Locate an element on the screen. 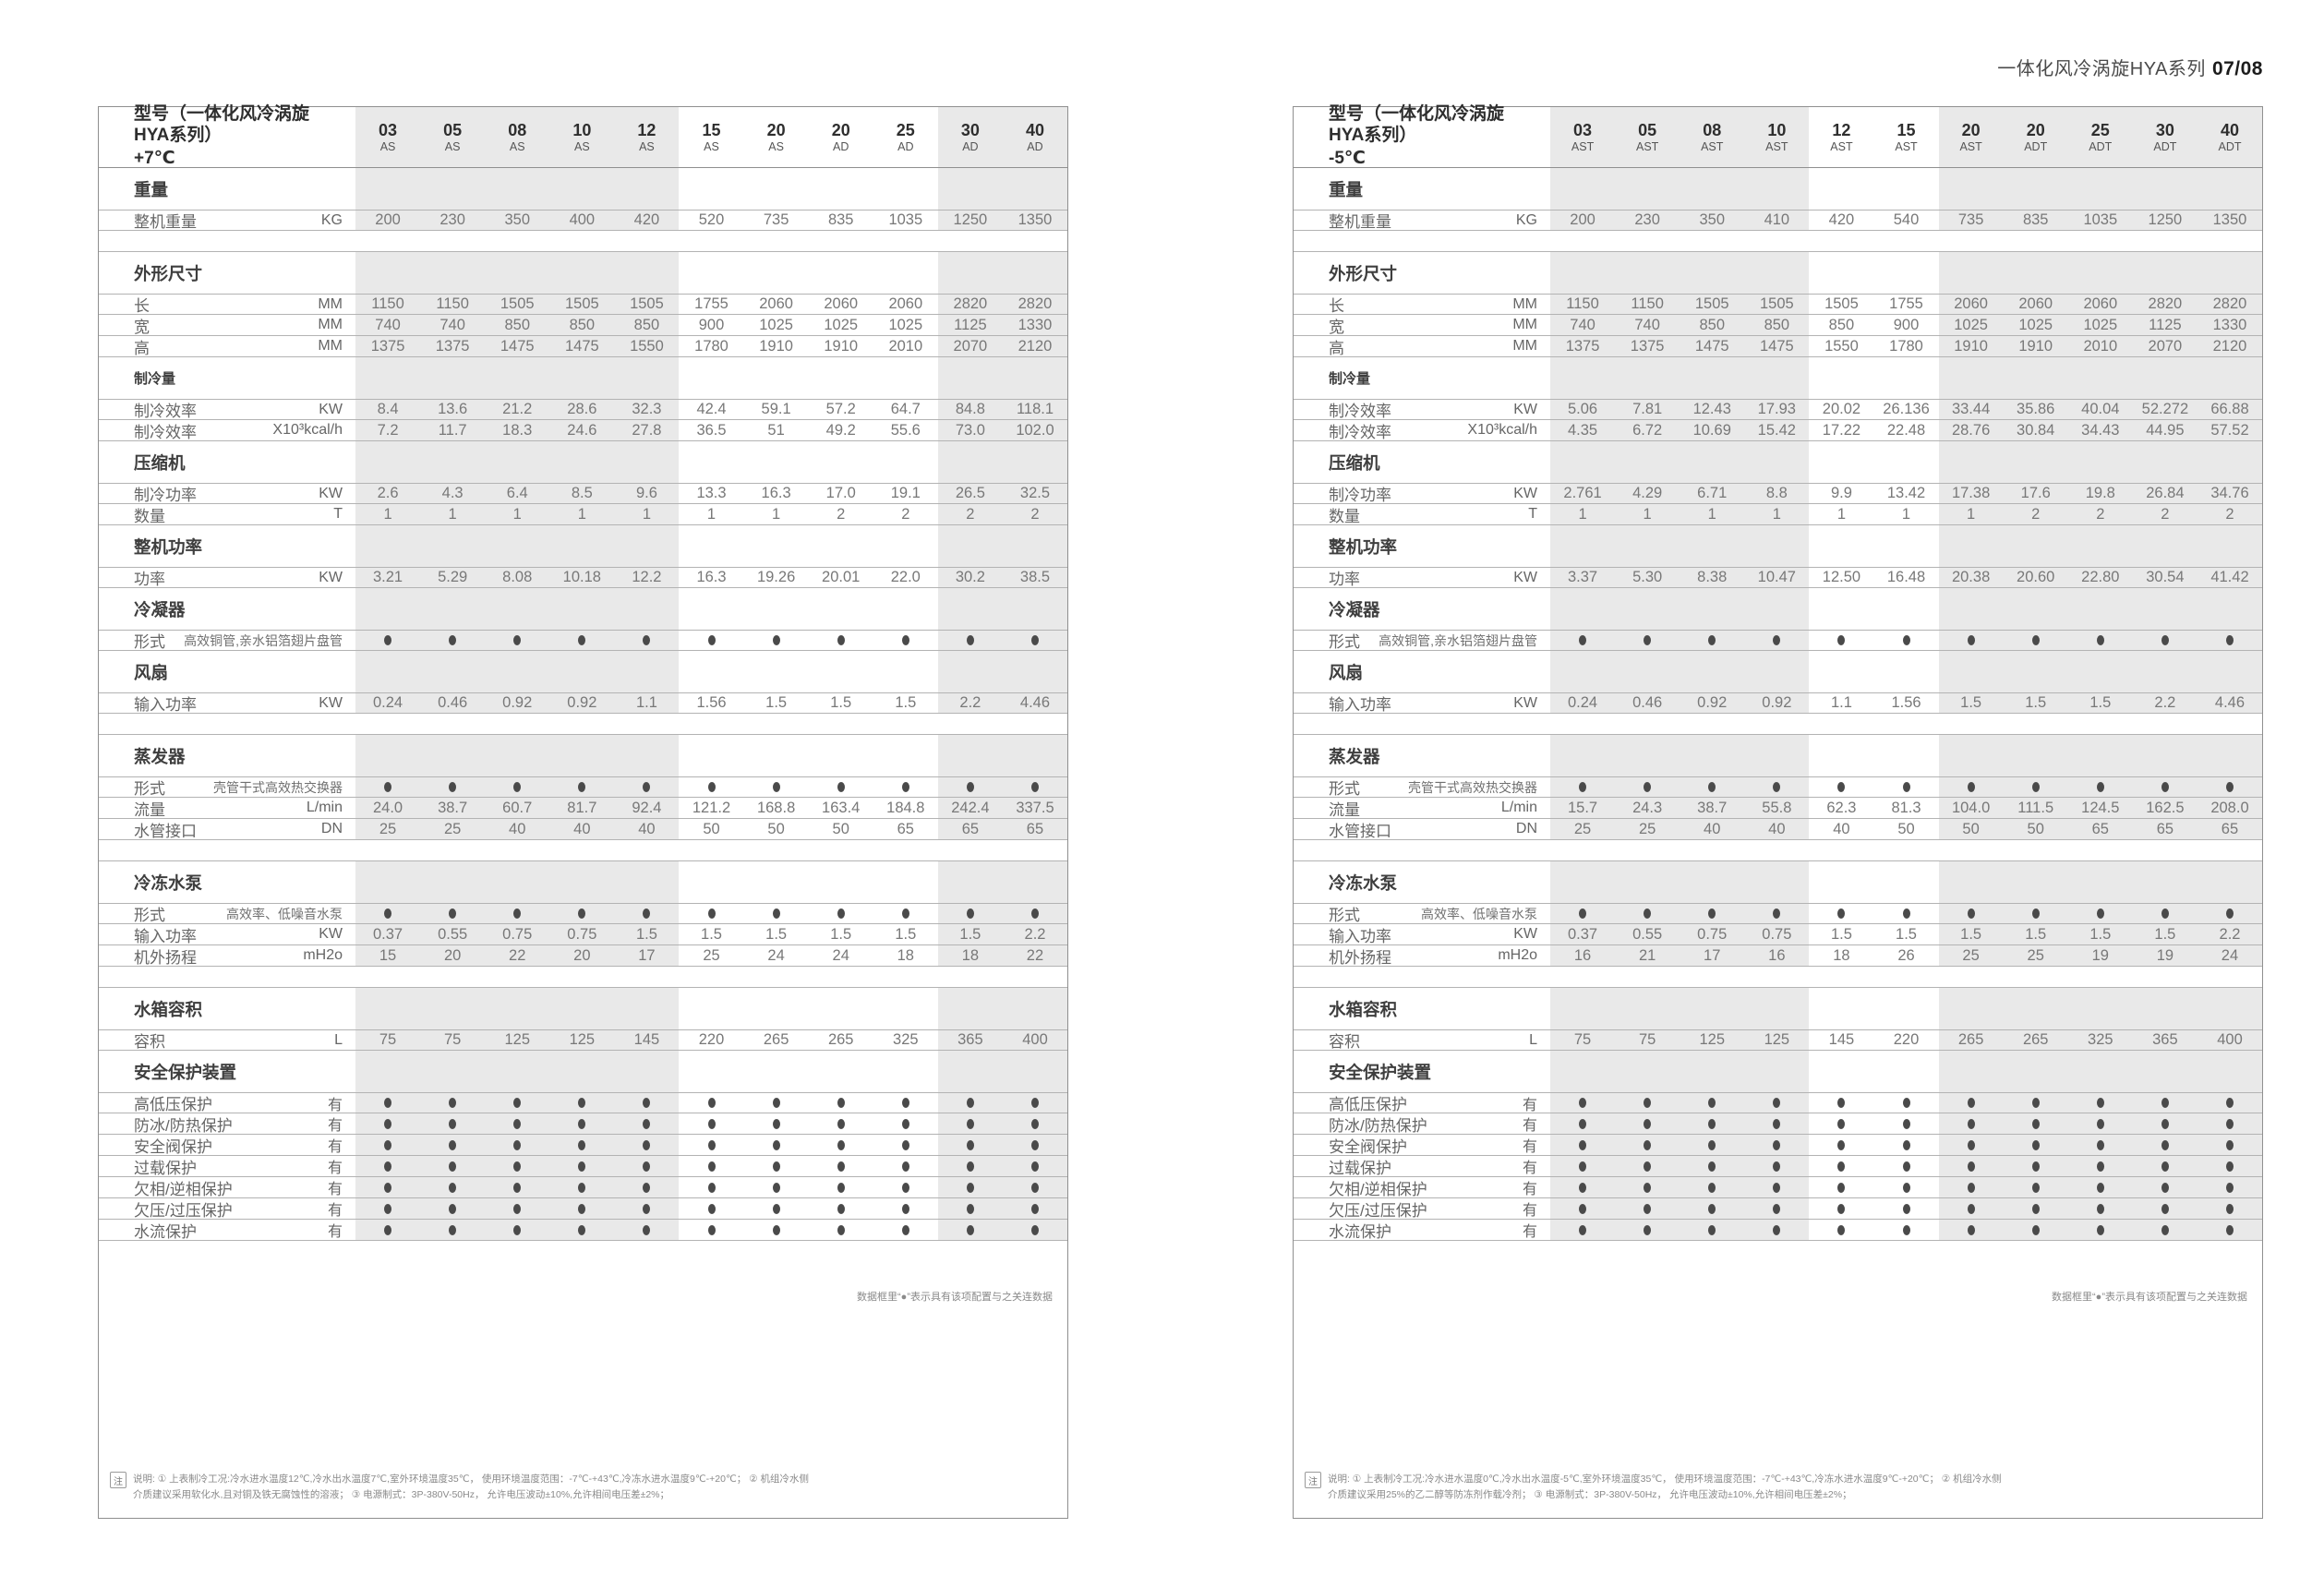  row-label: 安全阀保护 is located at coordinates (173, 1146).